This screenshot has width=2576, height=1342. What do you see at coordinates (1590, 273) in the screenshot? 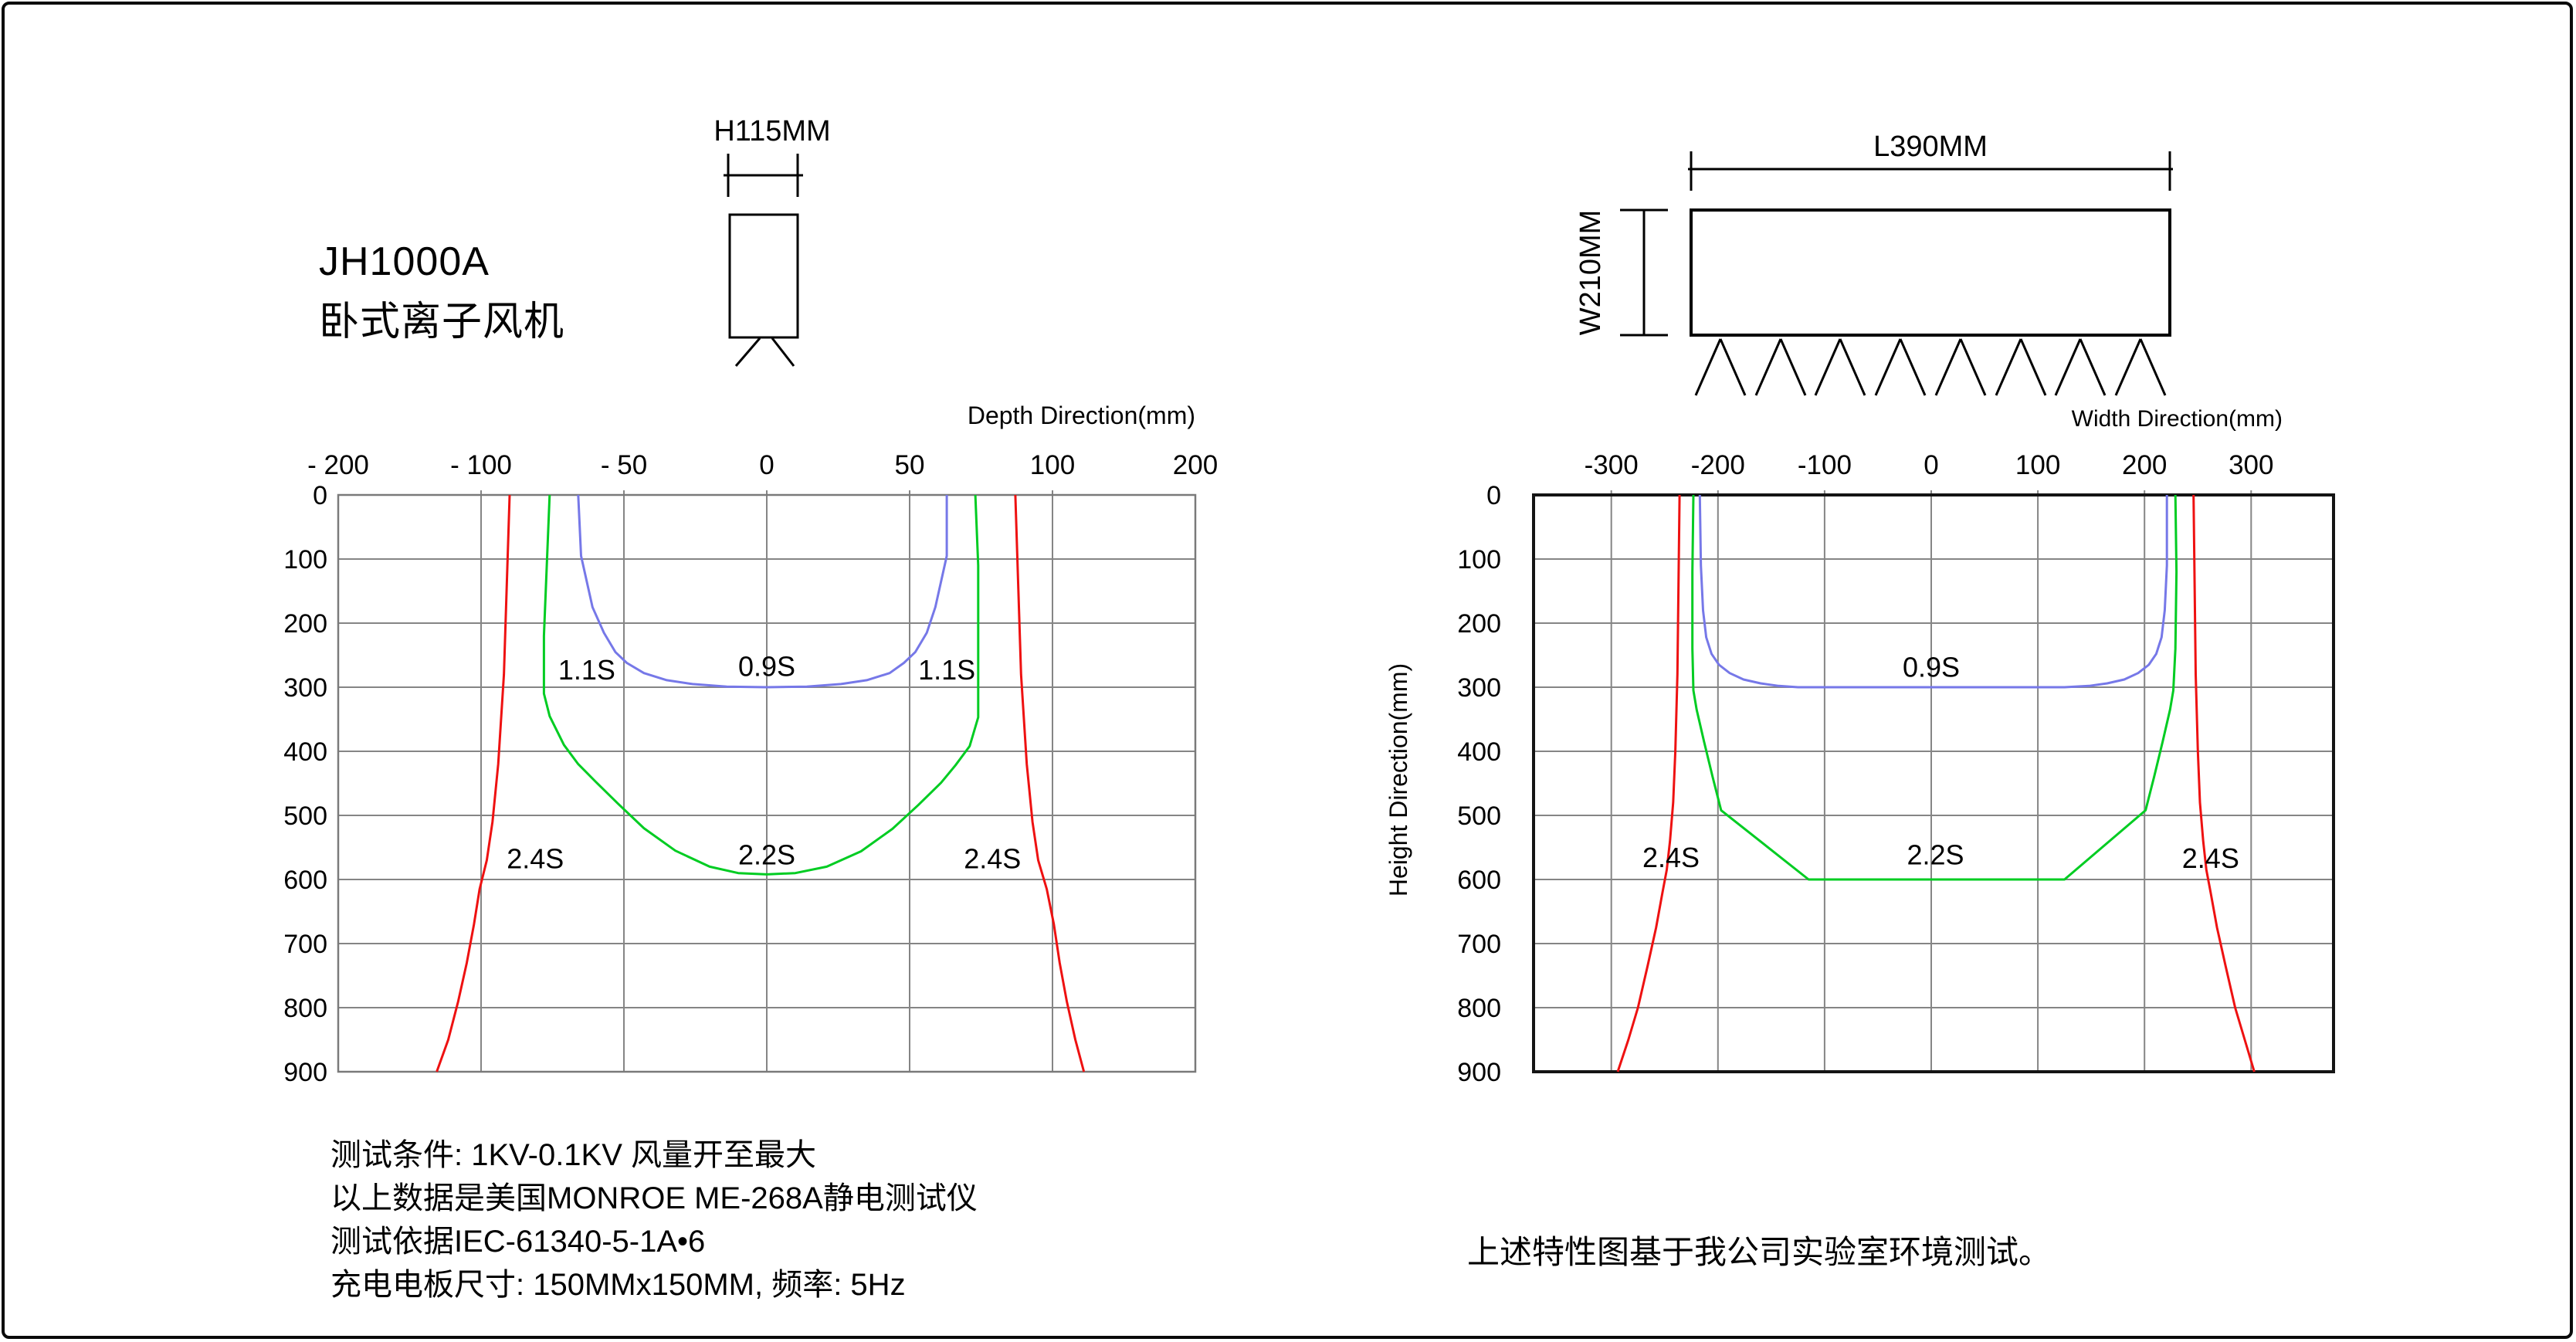
I see `width-dim-label: W210MM` at bounding box center [1590, 273].